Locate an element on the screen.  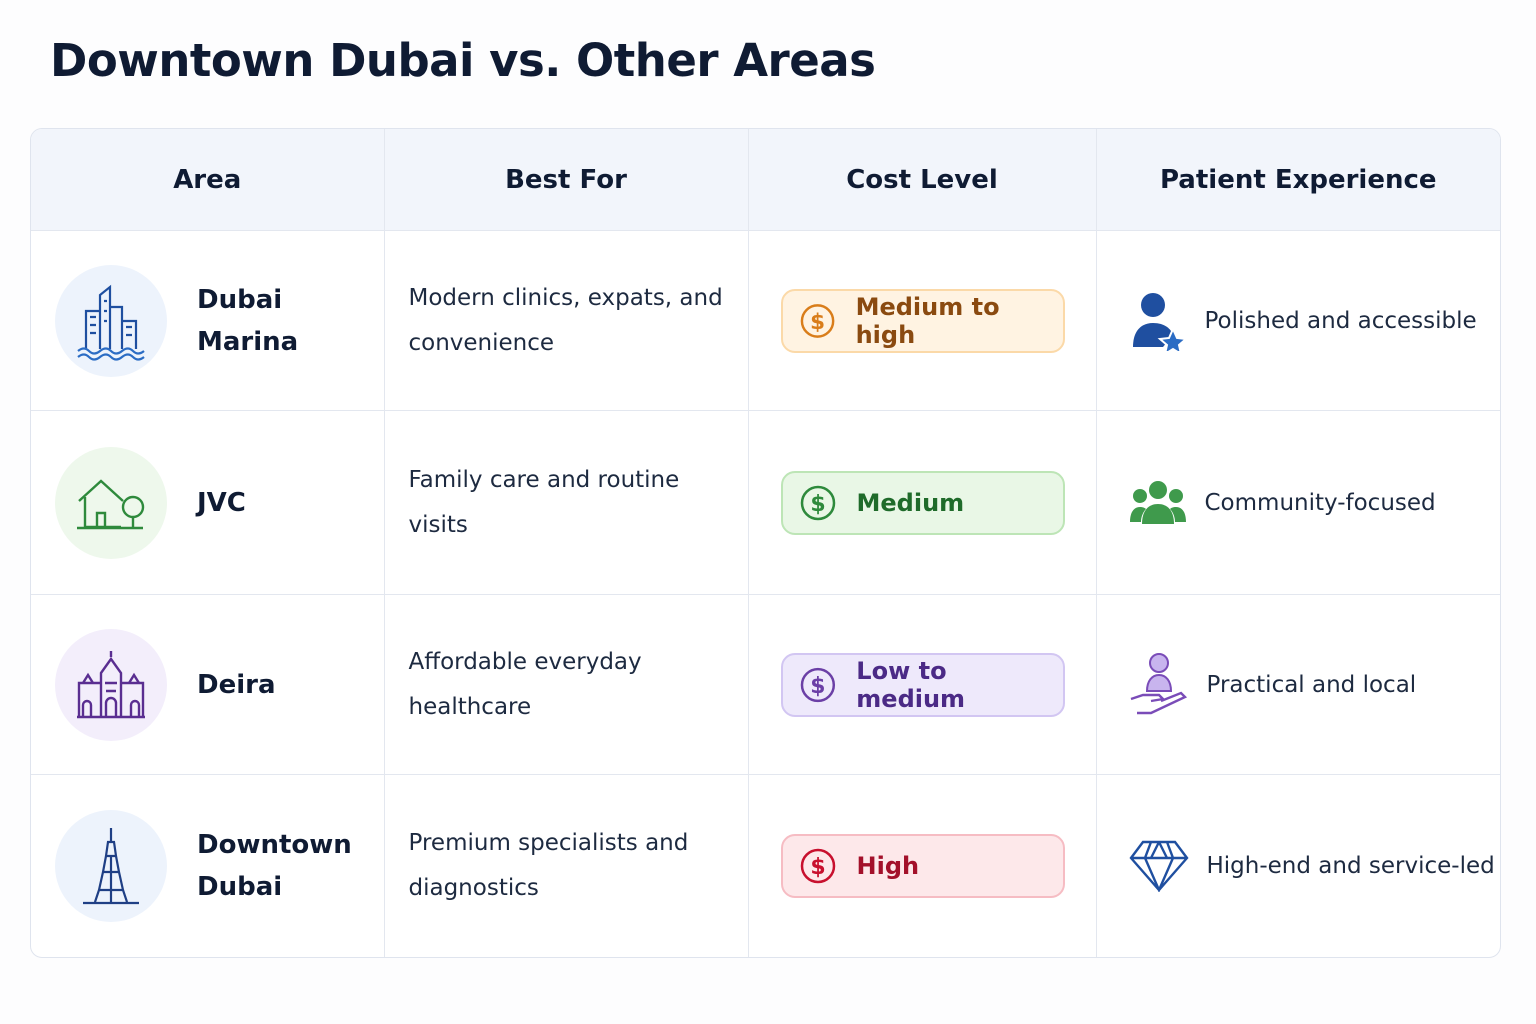
area-cell: JVC is located at coordinates (208, 502).